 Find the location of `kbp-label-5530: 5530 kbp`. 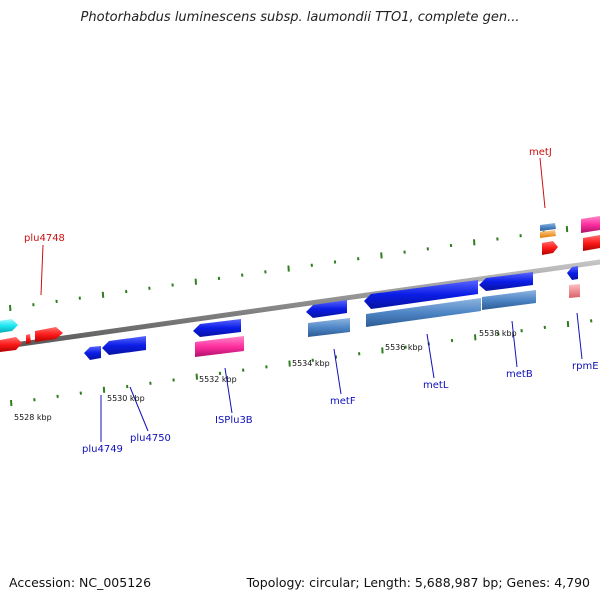

kbp-label-5530: 5530 kbp is located at coordinates (126, 398).